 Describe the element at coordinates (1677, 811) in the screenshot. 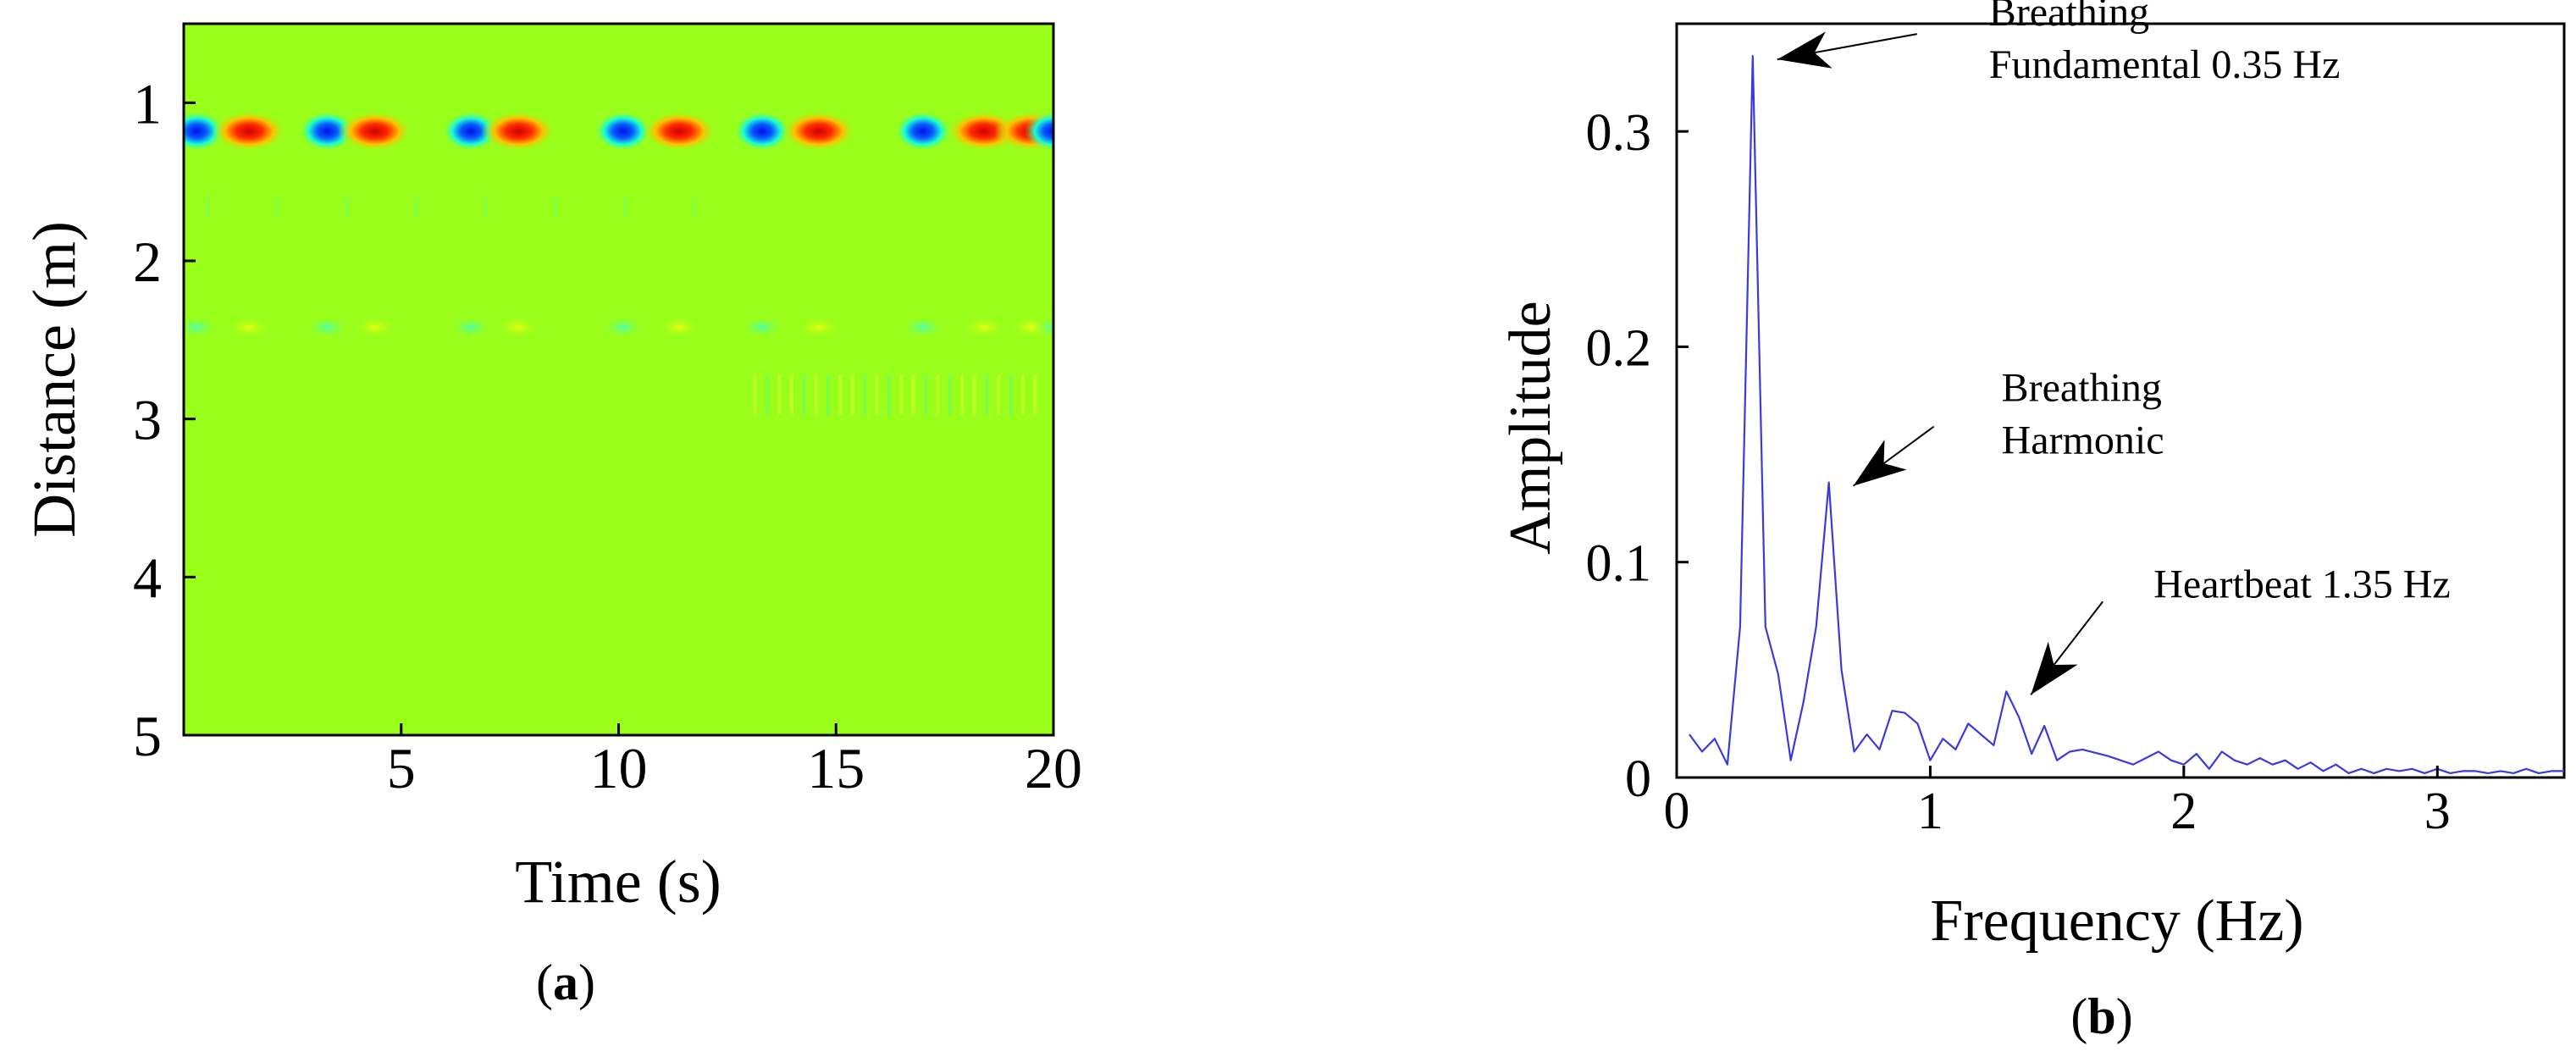

I see `x-tick-label: 0` at that location.